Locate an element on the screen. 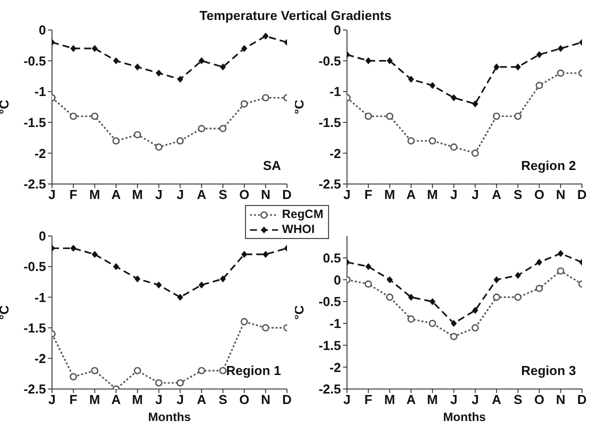 This screenshot has height=427, width=591. y-tick-label: -0.5 is located at coordinates (35, 266).